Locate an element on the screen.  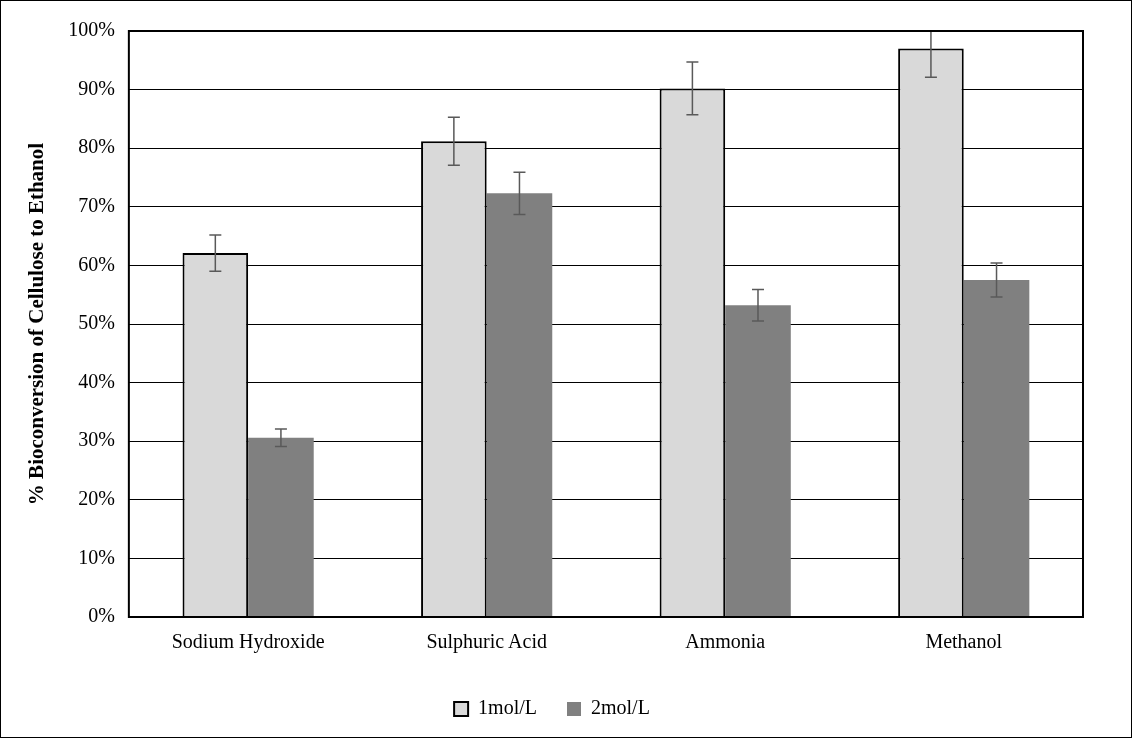
y-axis-title: % Bioconversion of Cellulose to Ethanol is located at coordinates (36, 324).